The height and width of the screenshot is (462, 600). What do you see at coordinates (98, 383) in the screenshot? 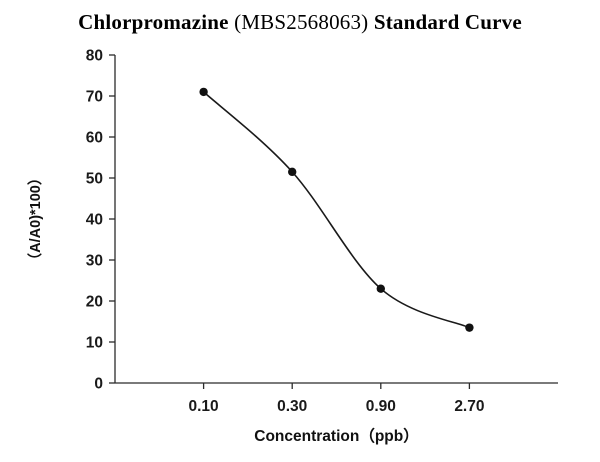
I see `y-tick-label: 0` at bounding box center [98, 383].